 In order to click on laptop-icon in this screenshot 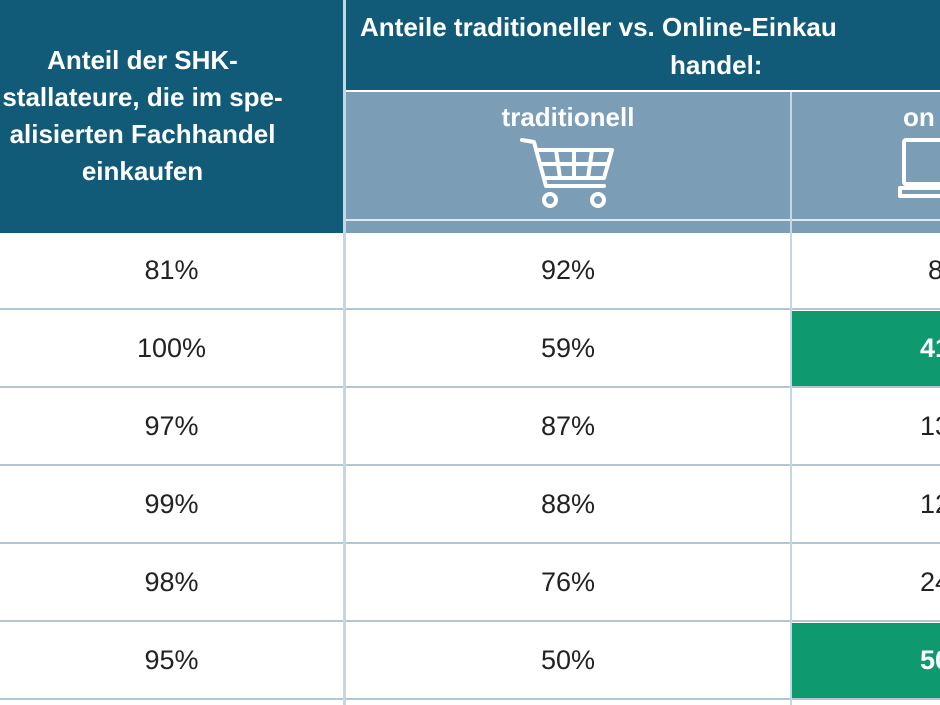, I will do `click(919, 168)`.